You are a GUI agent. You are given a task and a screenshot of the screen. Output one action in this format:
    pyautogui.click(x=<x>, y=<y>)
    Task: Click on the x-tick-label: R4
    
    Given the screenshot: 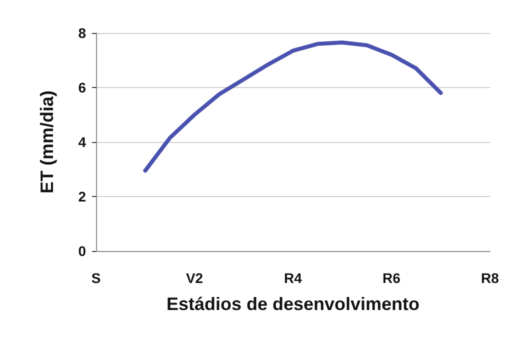 What is the action you would take?
    pyautogui.click(x=293, y=278)
    